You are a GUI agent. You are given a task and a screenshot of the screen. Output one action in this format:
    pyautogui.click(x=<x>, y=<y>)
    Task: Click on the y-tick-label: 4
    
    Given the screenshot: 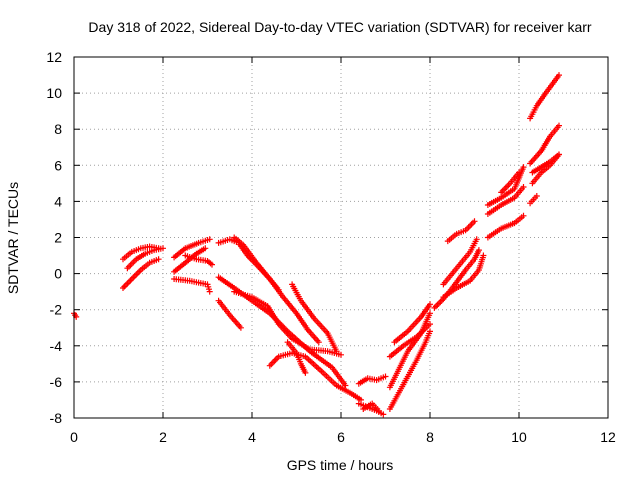 What is the action you would take?
    pyautogui.click(x=58, y=201)
    